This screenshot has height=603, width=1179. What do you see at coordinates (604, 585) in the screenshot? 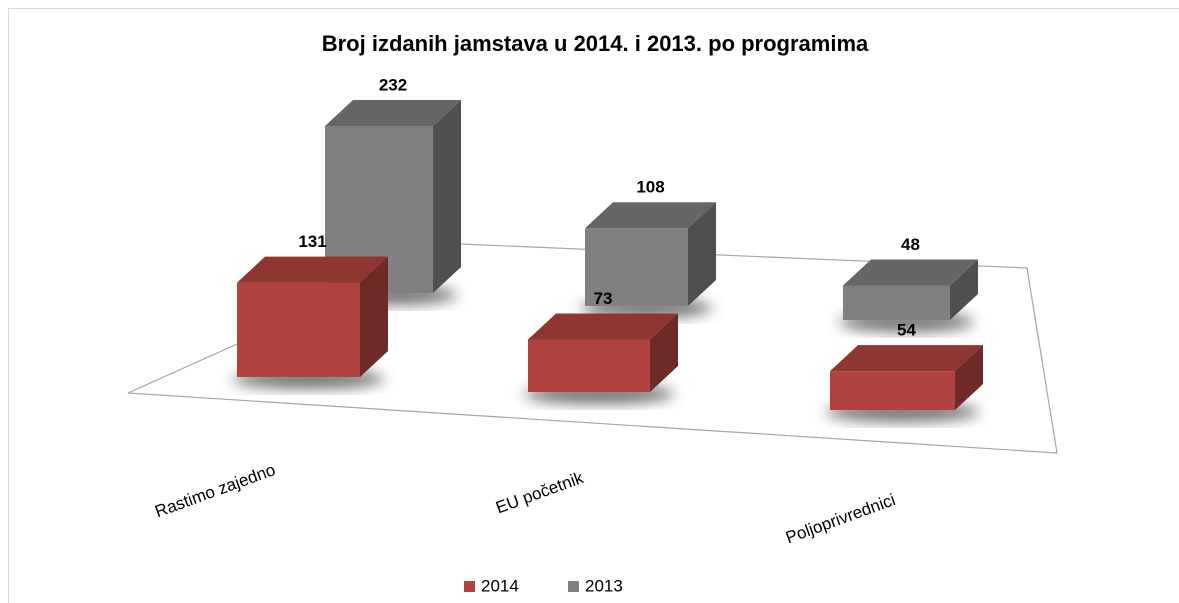
I see `legend-label: 2013` at bounding box center [604, 585].